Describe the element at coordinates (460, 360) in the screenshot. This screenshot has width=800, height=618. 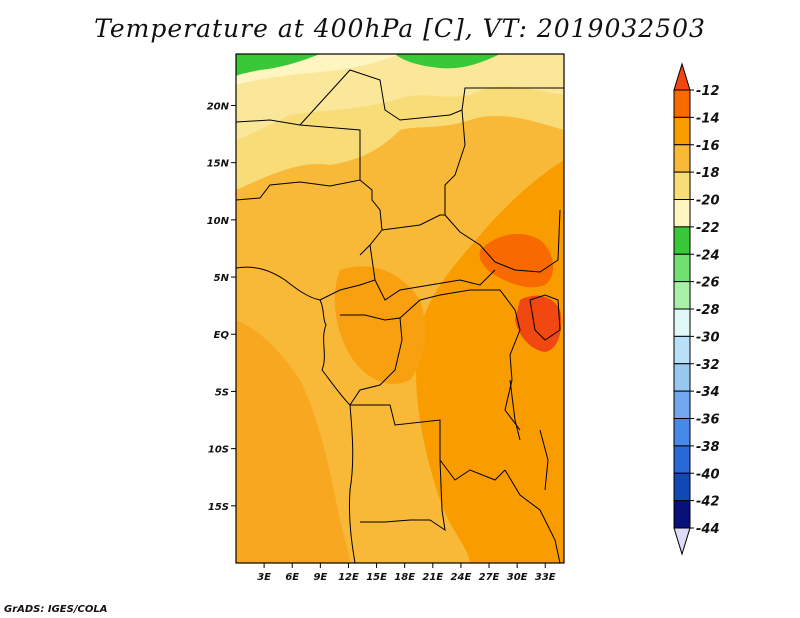
I see `border-drc-east` at that location.